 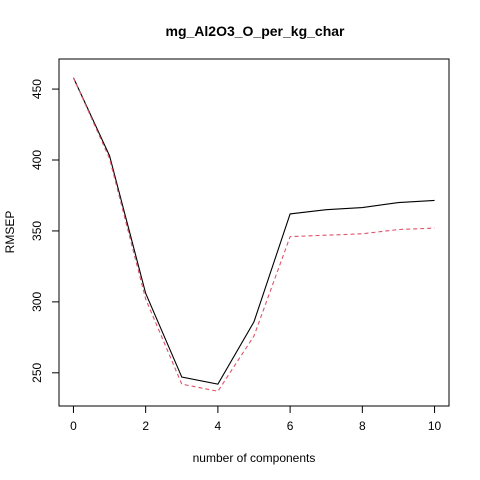 I want to click on x-tick-label: 0, so click(x=73, y=426).